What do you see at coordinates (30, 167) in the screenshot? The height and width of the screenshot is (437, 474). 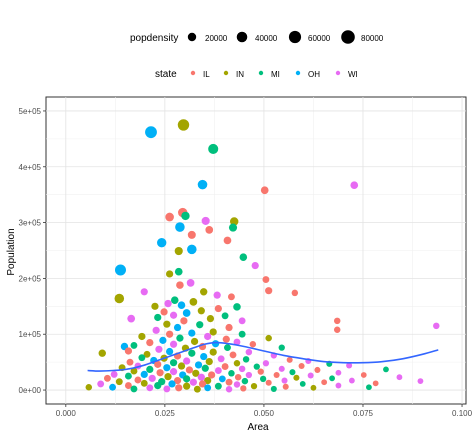 I see `y-tick-label: 4e+05` at bounding box center [30, 167].